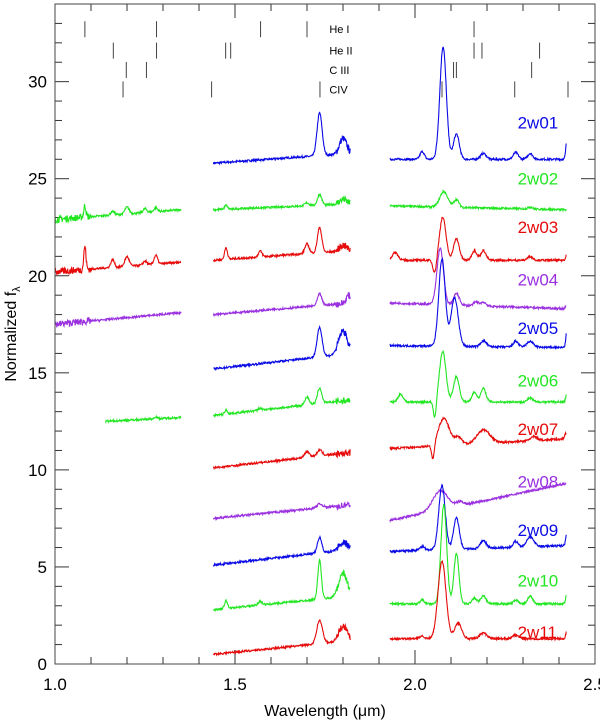  What do you see at coordinates (538, 581) in the screenshot?
I see `spectrum-label-2w10: 2w10` at bounding box center [538, 581].